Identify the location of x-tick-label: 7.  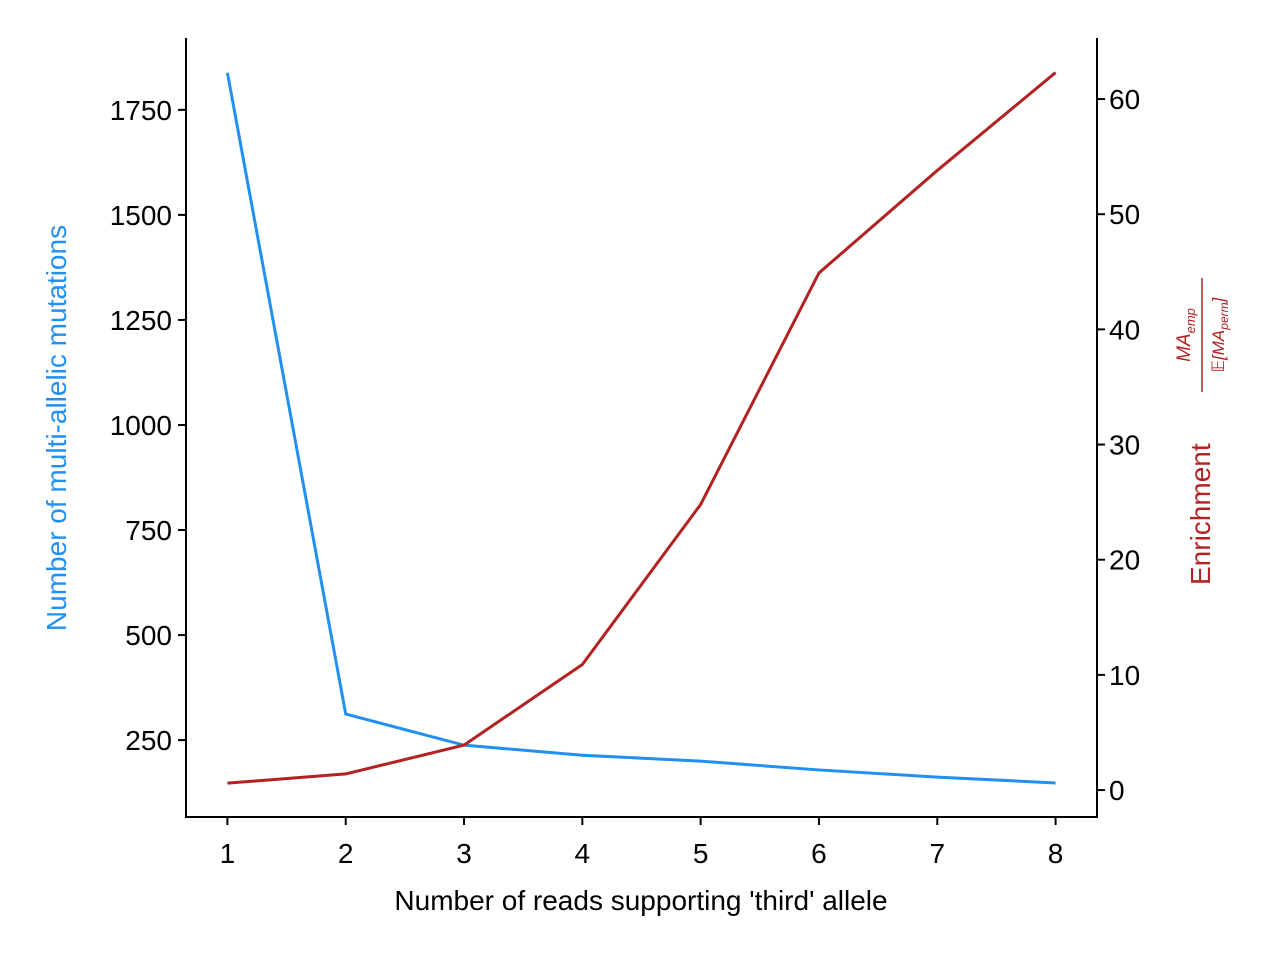
(937, 853).